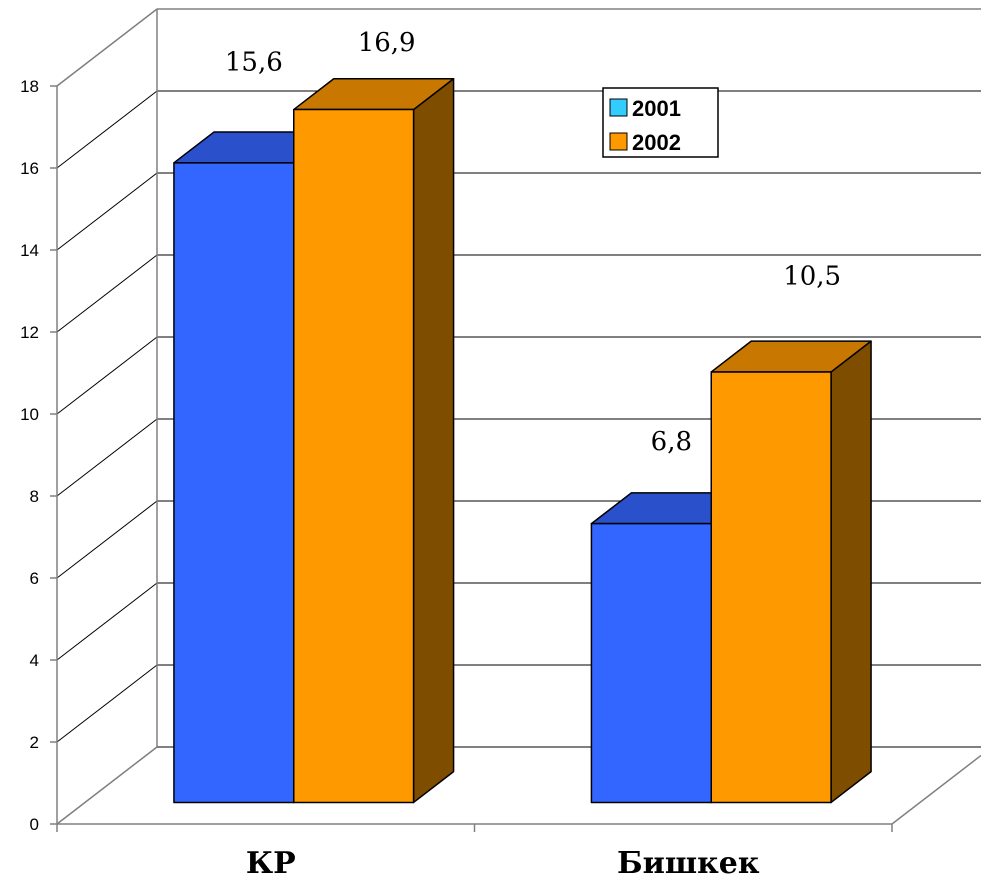 This screenshot has width=981, height=880. What do you see at coordinates (34, 742) in the screenshot?
I see `y-tick-label: 2` at bounding box center [34, 742].